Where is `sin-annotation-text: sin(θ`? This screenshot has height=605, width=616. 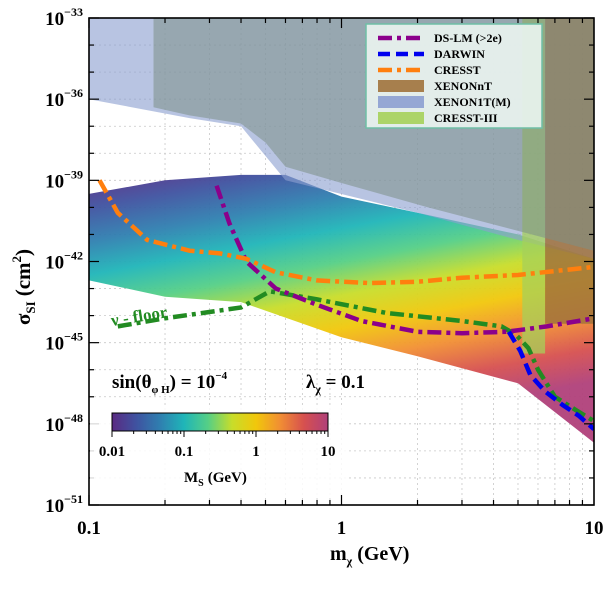 sin-annotation-text: sin(θ is located at coordinates (132, 382).